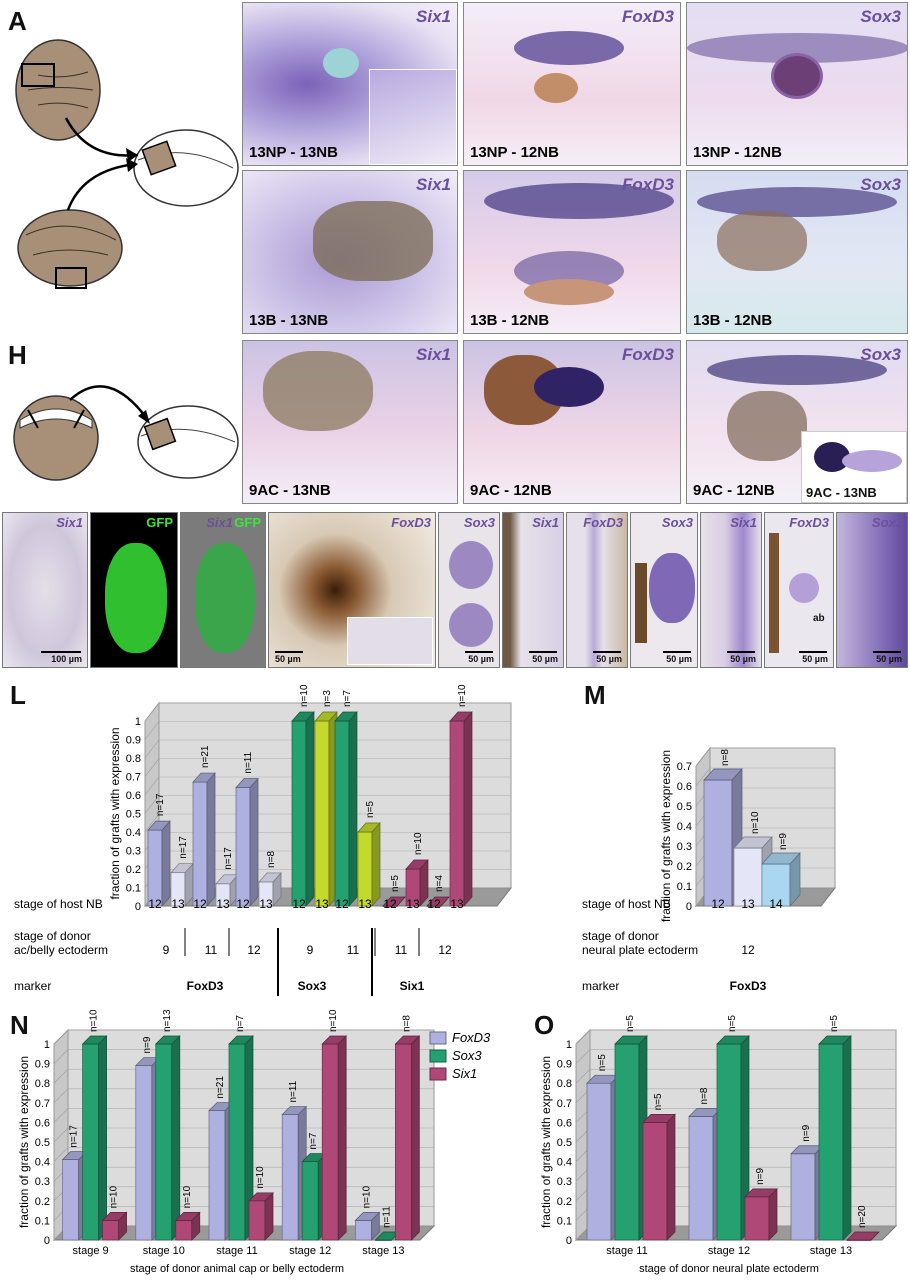 This screenshot has height=1280, width=910. What do you see at coordinates (783, 841) in the screenshot?
I see `chart-m-nlabel-2: n=9` at bounding box center [783, 841].